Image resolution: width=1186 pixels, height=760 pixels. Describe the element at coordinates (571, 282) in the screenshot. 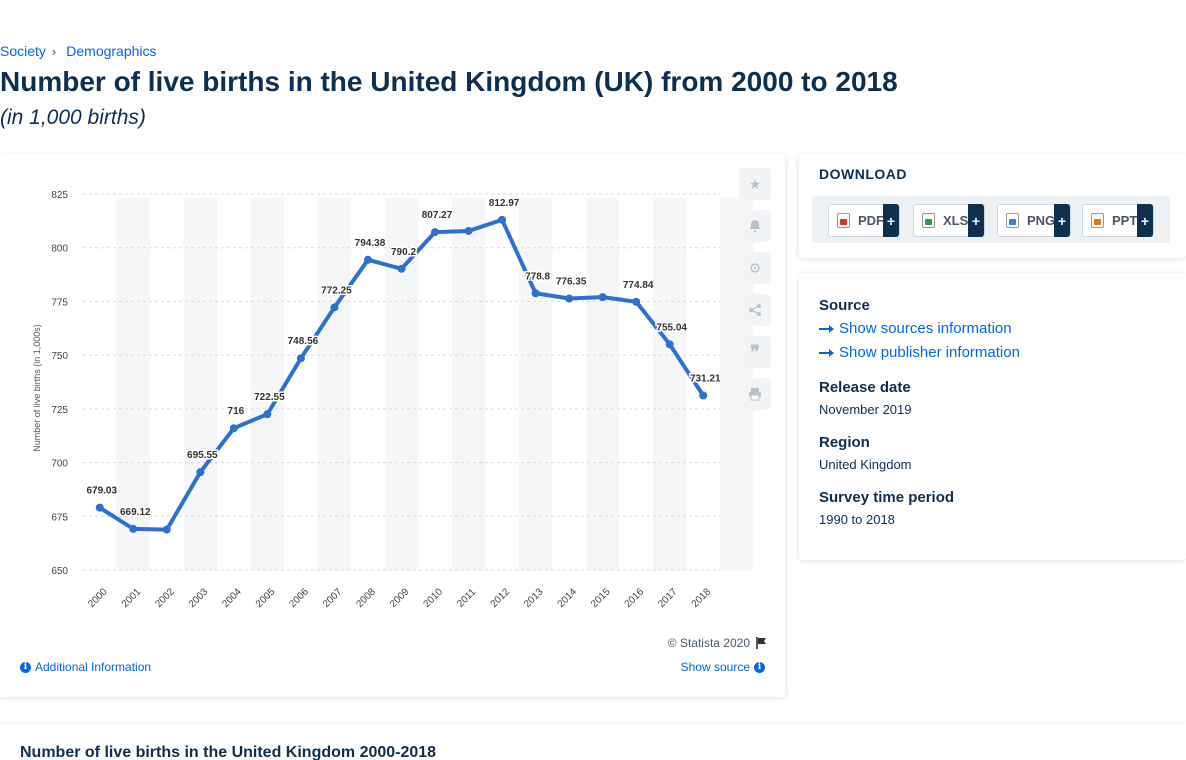

I see `data-label: 776.35` at that location.